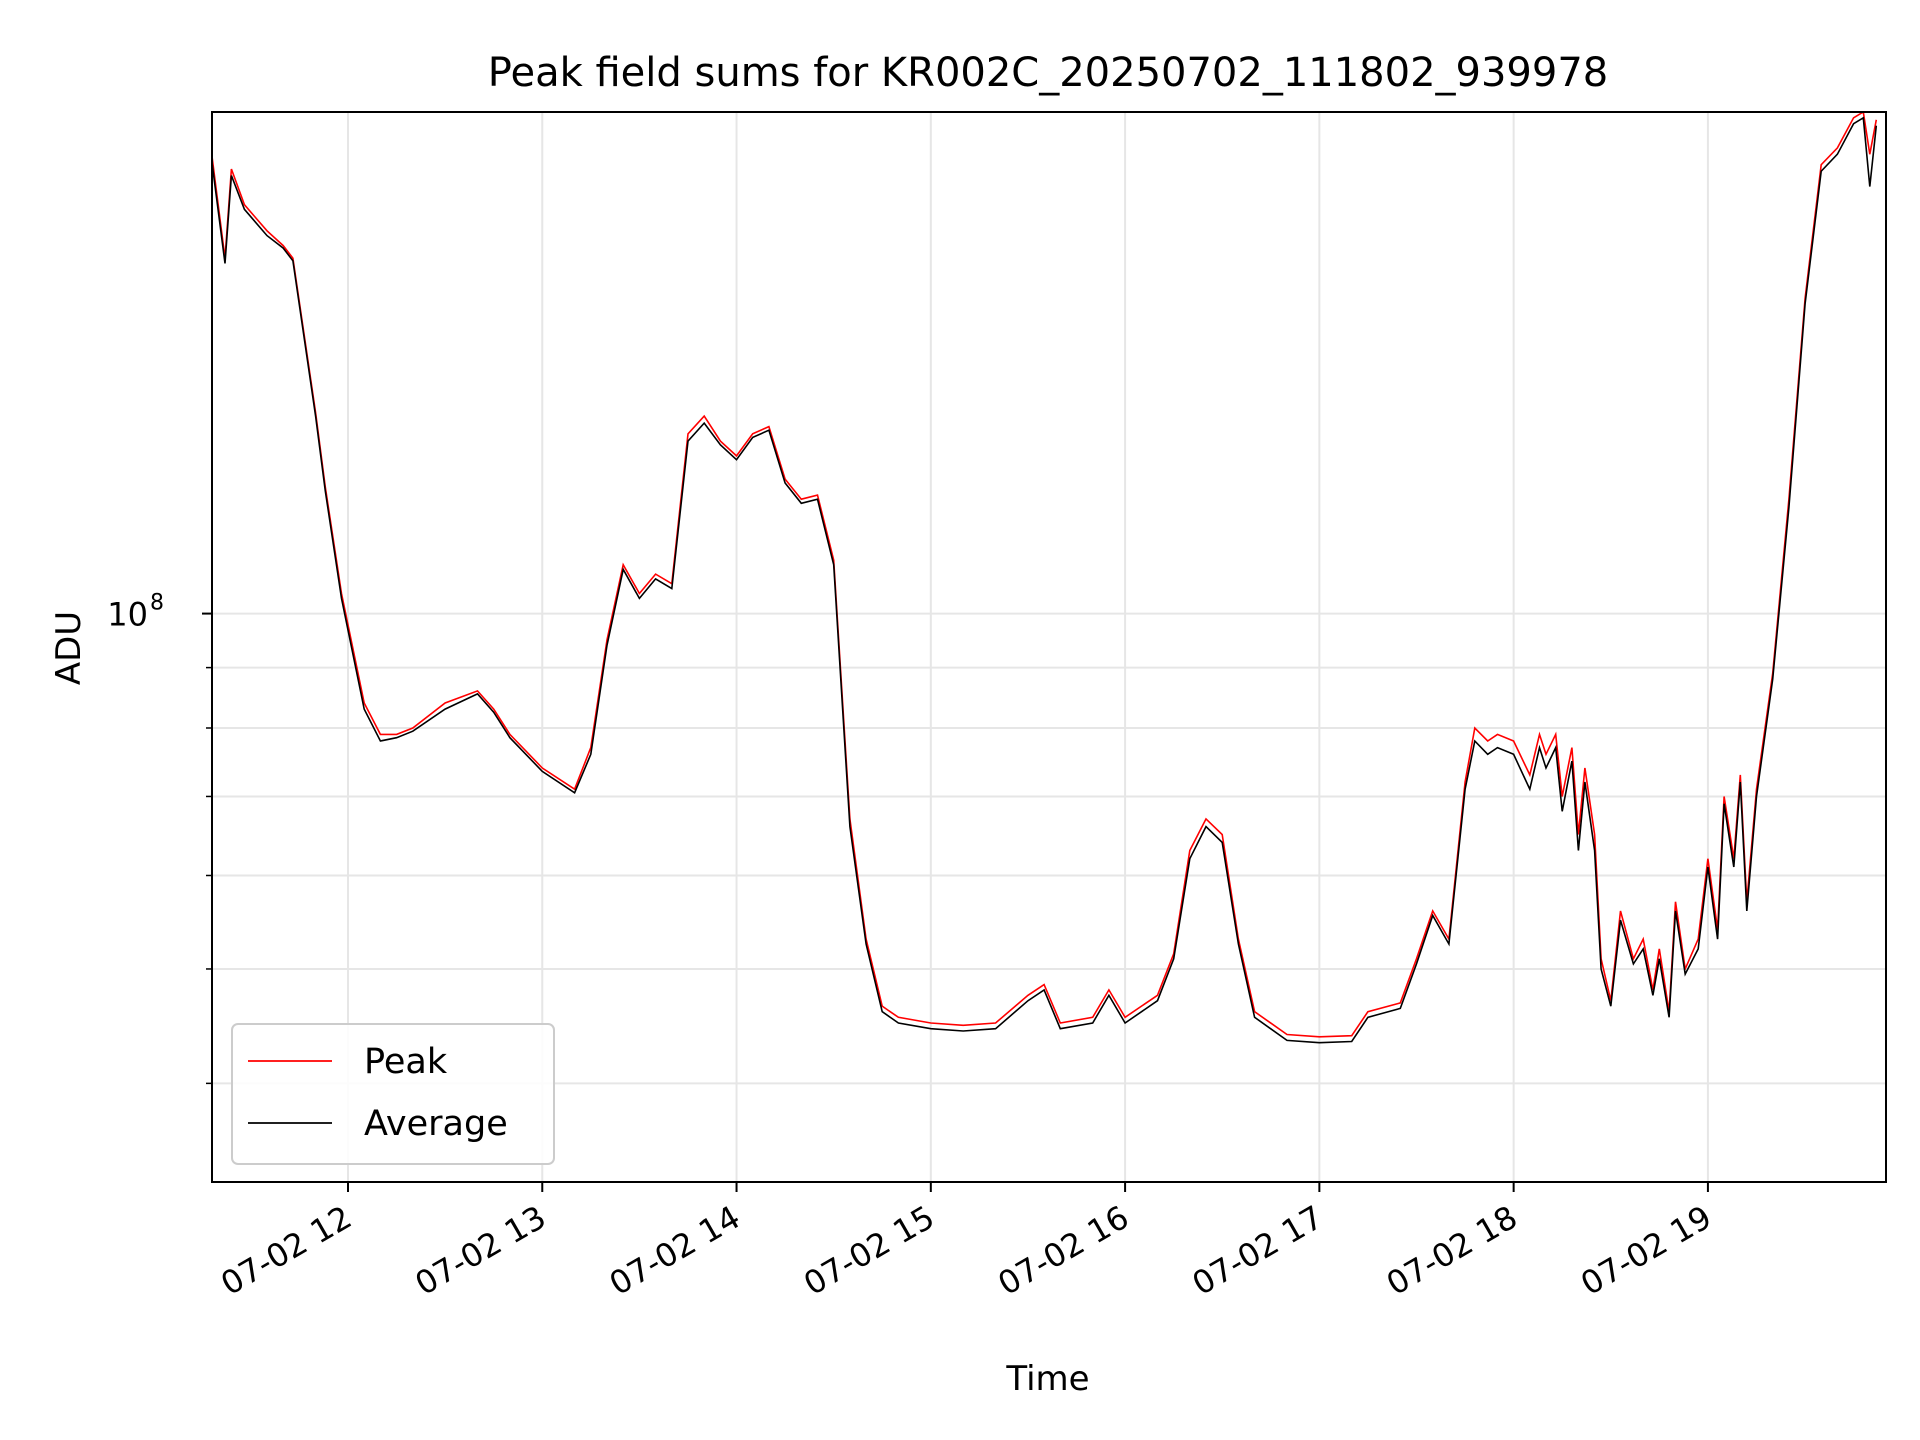 Image resolution: width=1920 pixels, height=1440 pixels. Describe the element at coordinates (1047, 1379) in the screenshot. I see `x-axis-label: Time` at that location.